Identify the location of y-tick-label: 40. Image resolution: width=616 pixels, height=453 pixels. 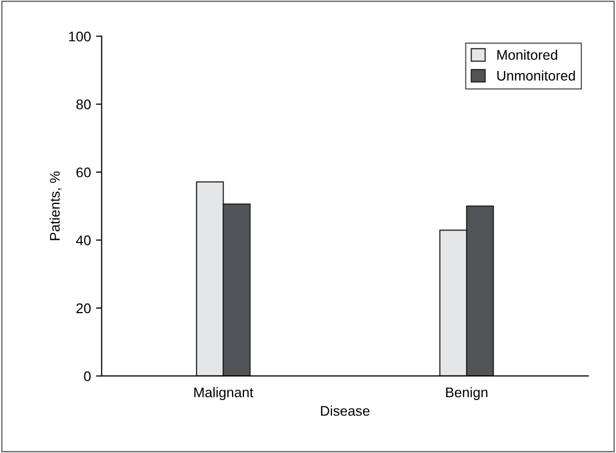
(83, 240).